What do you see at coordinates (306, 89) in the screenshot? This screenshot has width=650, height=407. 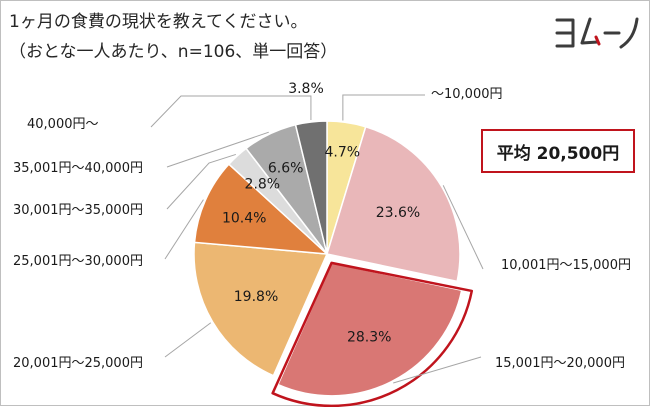 I see `slice-8-value-label: 3.8%` at bounding box center [306, 89].